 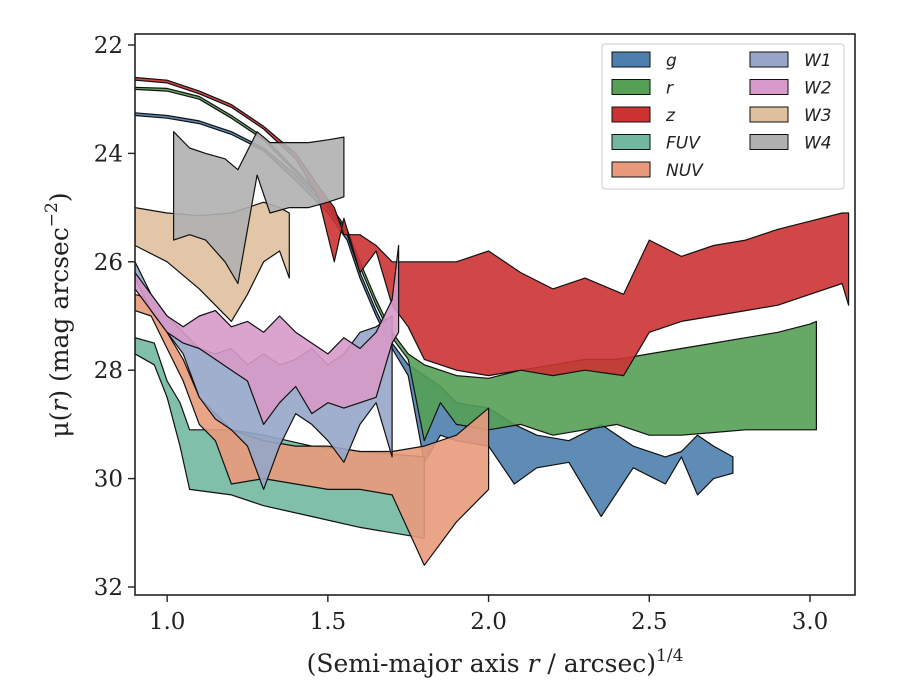 I want to click on legend-label-fuv: FUV, so click(x=683, y=144).